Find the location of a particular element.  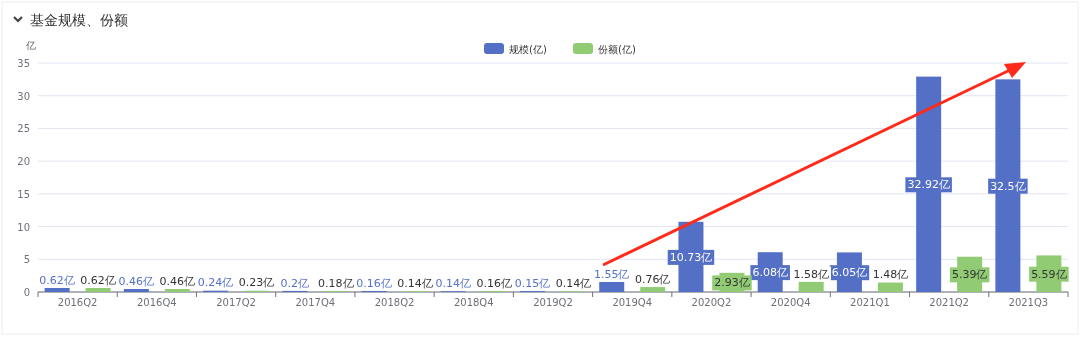

x-tick-label: 2021Q2 is located at coordinates (949, 302).